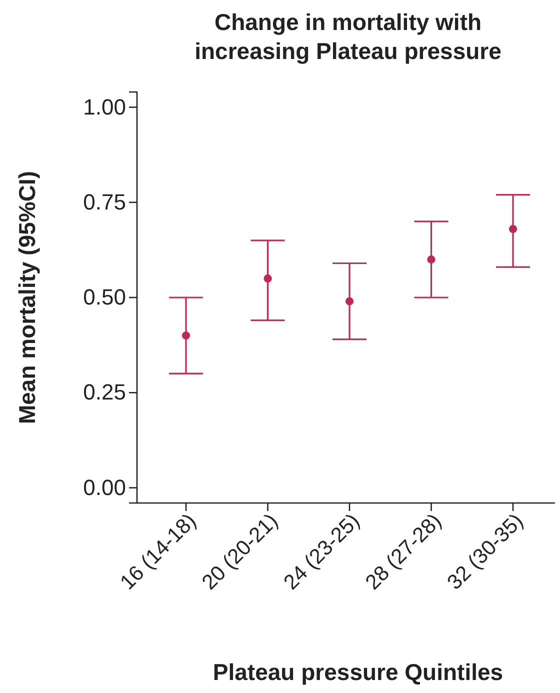 Image resolution: width=560 pixels, height=693 pixels. I want to click on y-tick-label: 0.00, so click(104, 487).